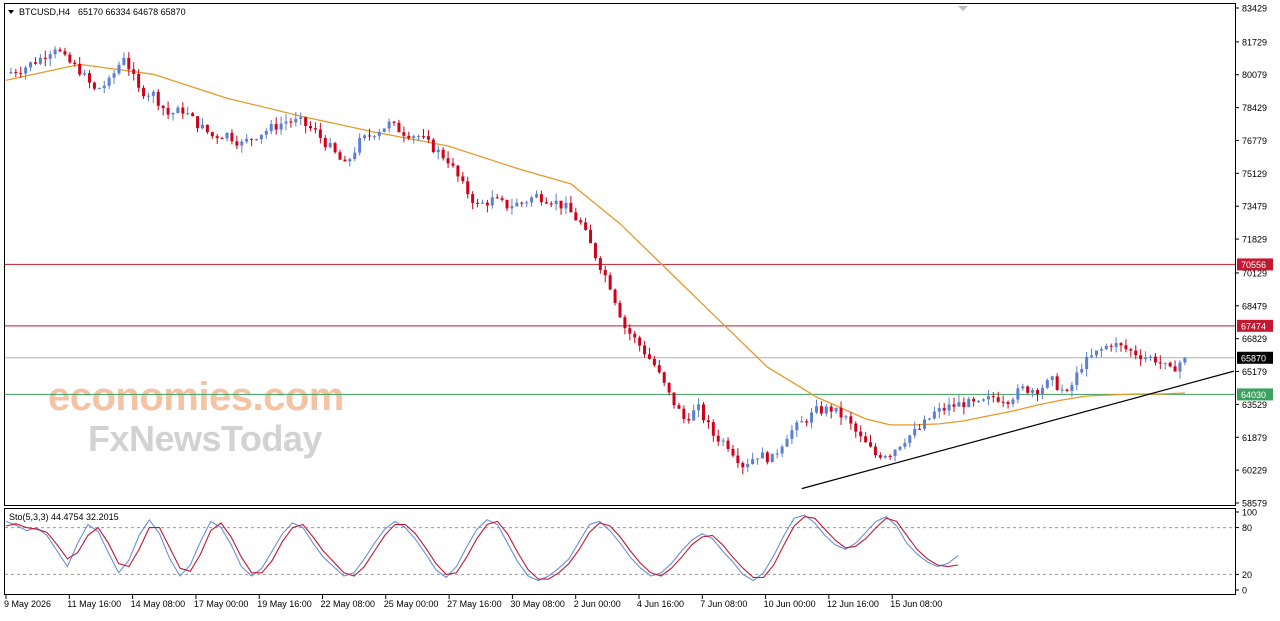 The height and width of the screenshot is (621, 1280). I want to click on stoch-tick-label: 80, so click(1247, 528).